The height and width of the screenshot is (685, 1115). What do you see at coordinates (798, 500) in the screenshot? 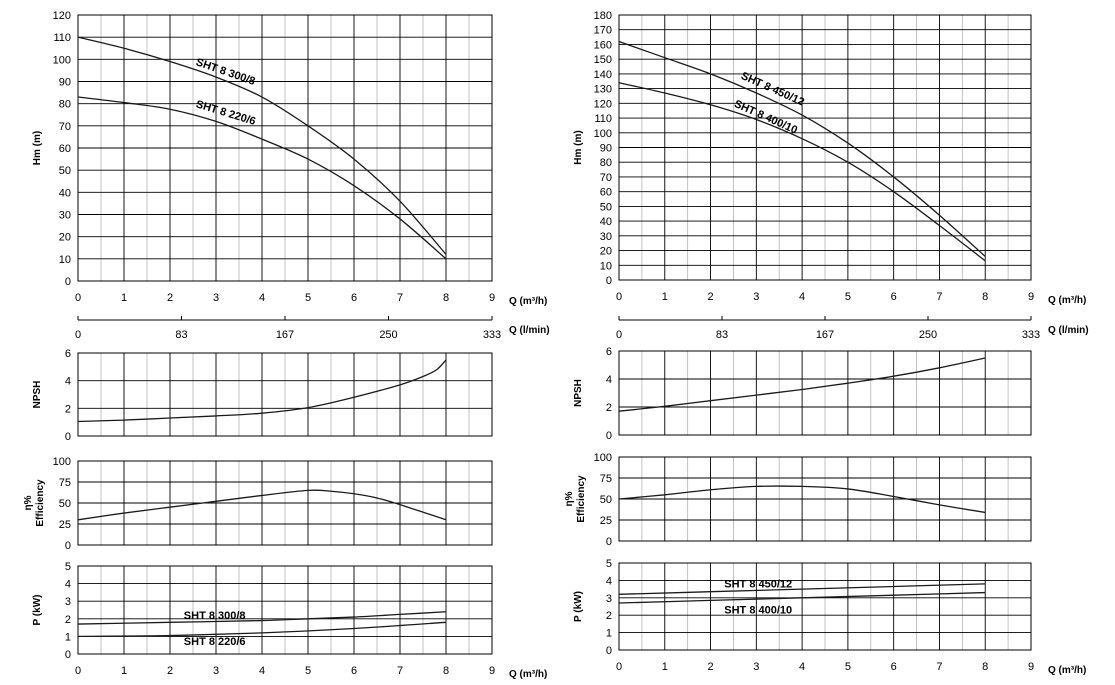
I see `right-eff-chart: 0 25 50 75 100 η% Efficiency` at bounding box center [798, 500].